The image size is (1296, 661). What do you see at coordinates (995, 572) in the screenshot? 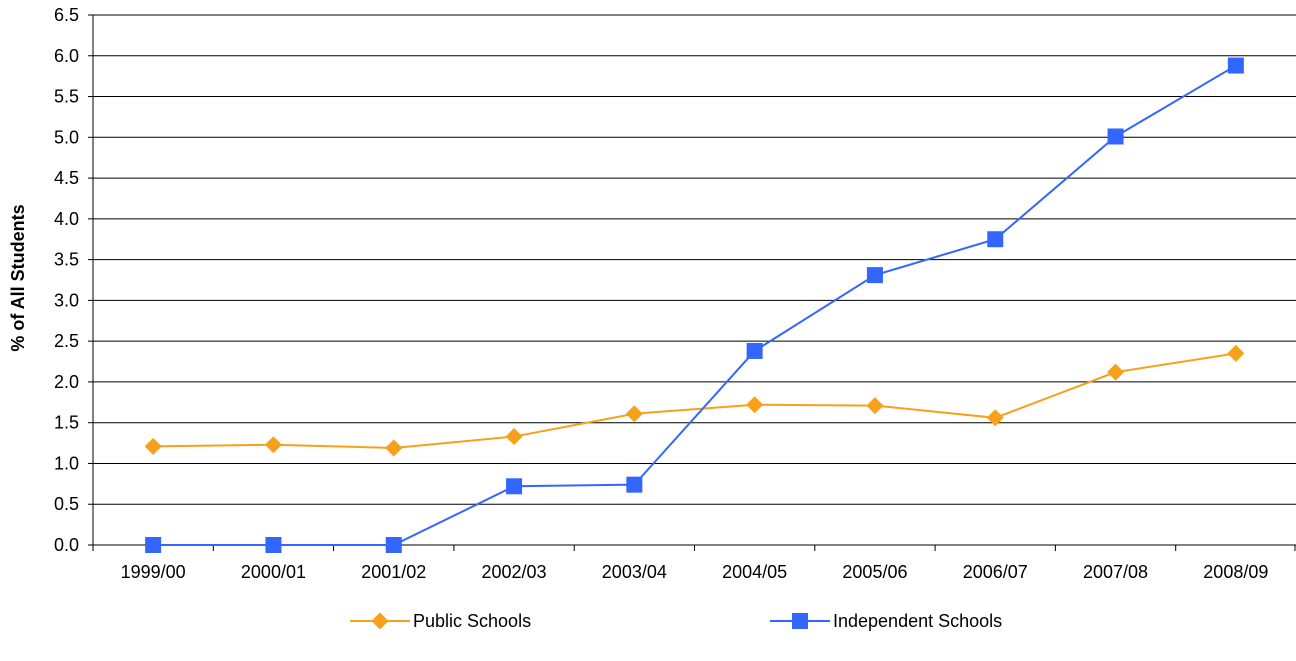
I see `x-tick-label: 2006/07` at bounding box center [995, 572].